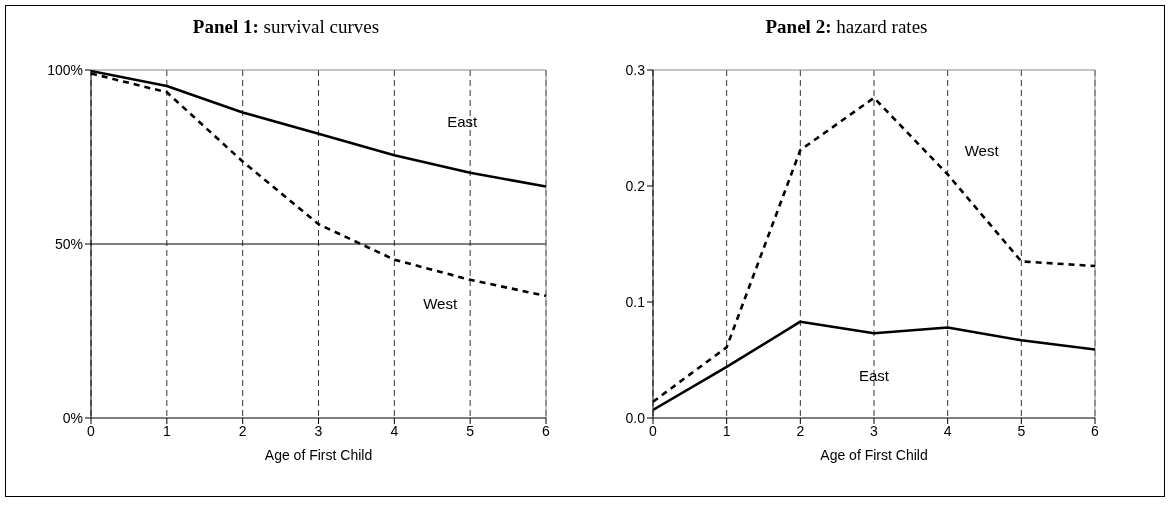 This screenshot has height=513, width=1170. I want to click on y-tick-label: 50%, so click(68, 243).